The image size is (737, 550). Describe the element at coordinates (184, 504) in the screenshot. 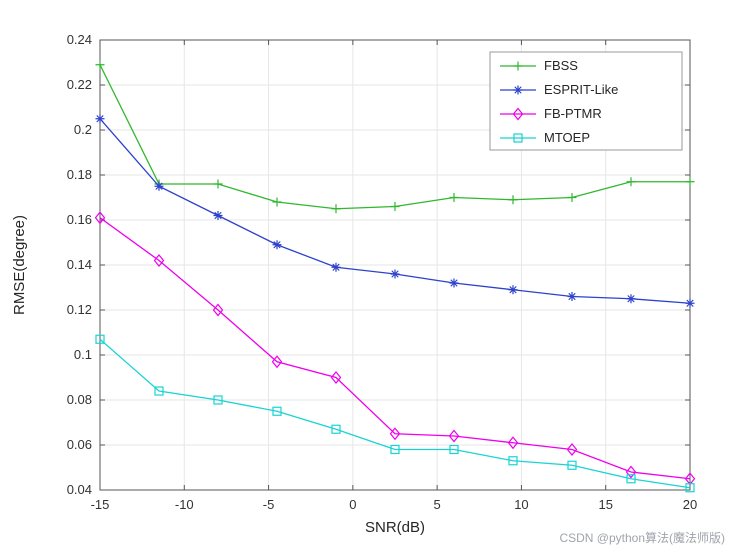

I see `x-tick-label: -10` at that location.